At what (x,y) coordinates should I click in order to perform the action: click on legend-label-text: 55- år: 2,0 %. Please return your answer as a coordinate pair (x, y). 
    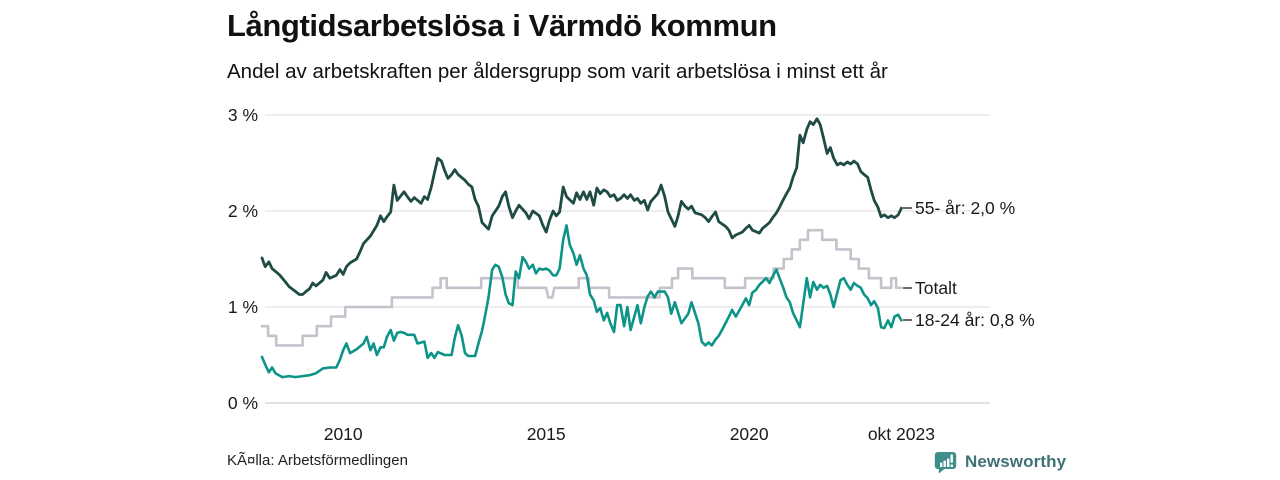
    Looking at the image, I should click on (965, 208).